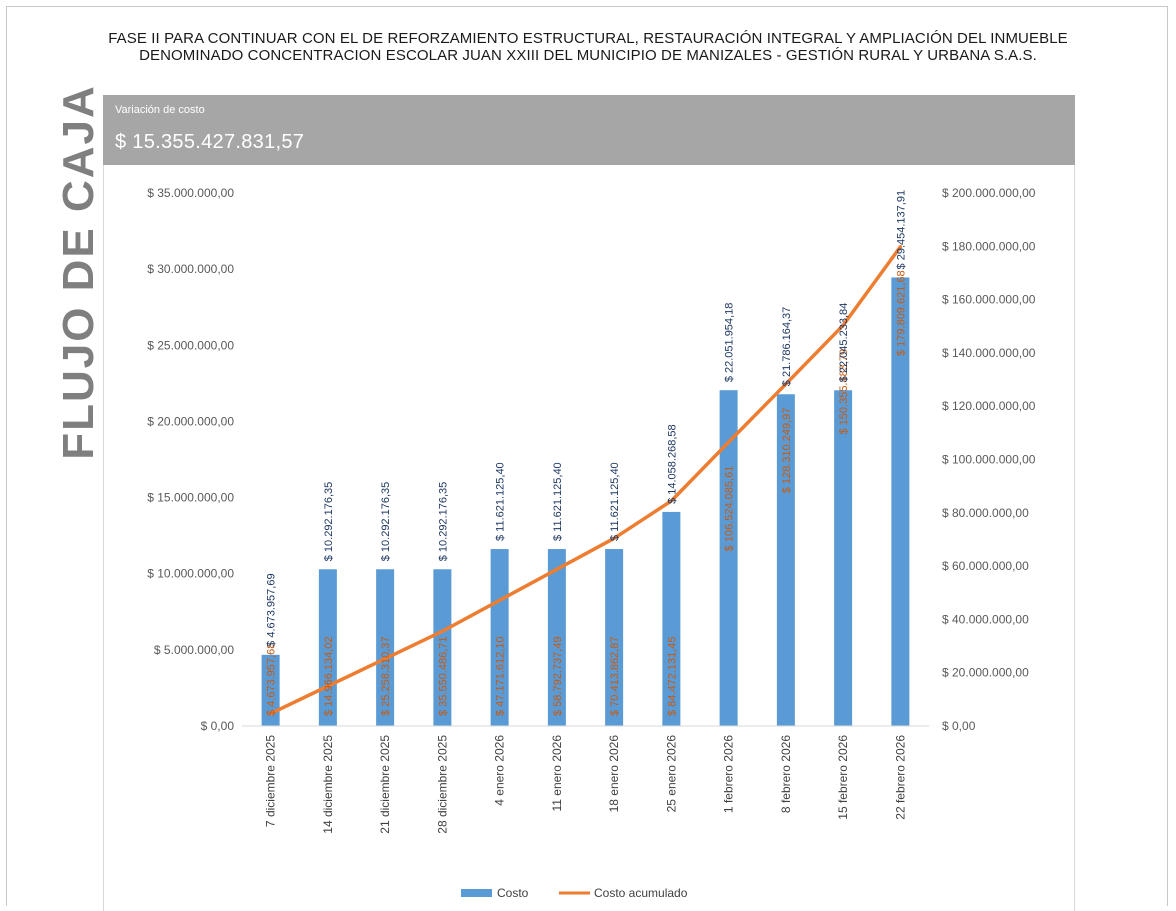 The width and height of the screenshot is (1176, 911). Describe the element at coordinates (730, 509) in the screenshot. I see `cumulative-data-label: $ 106.524.085,61` at that location.